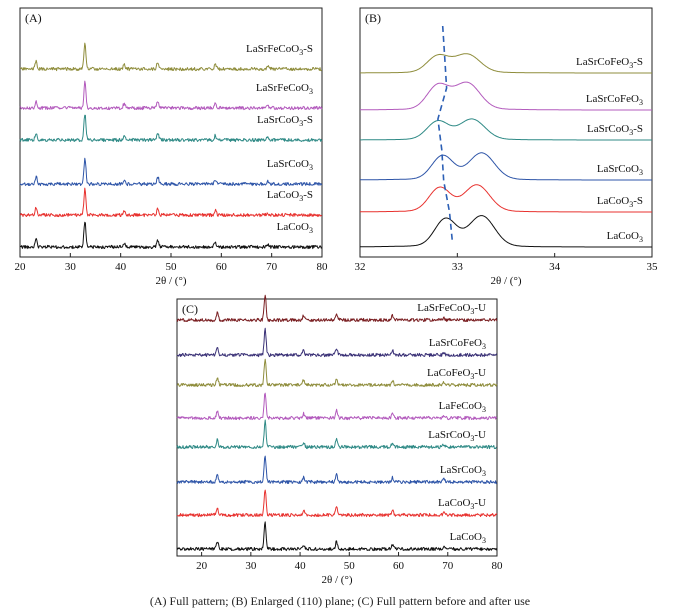  What do you see at coordinates (451, 309) in the screenshot?
I see `panel-c-series-label: LaSrFeCoO3-U` at bounding box center [451, 309].